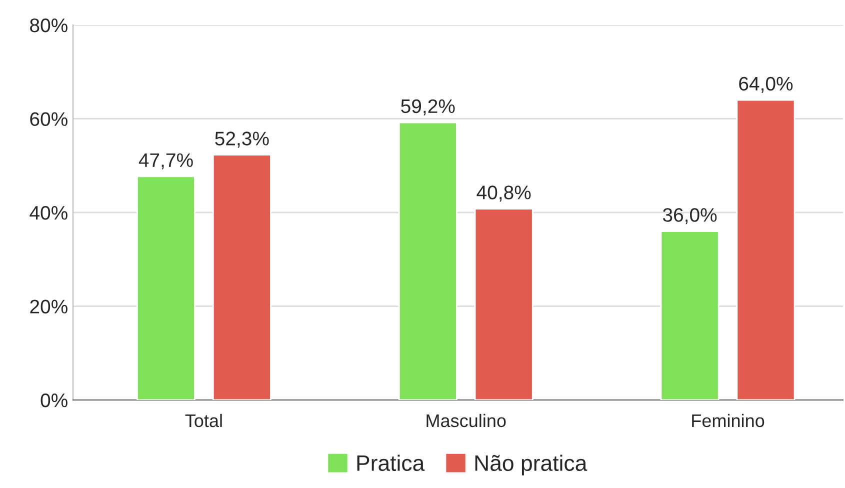 This screenshot has height=488, width=845. What do you see at coordinates (503, 194) in the screenshot?
I see `data-label: 40,8%` at bounding box center [503, 194].